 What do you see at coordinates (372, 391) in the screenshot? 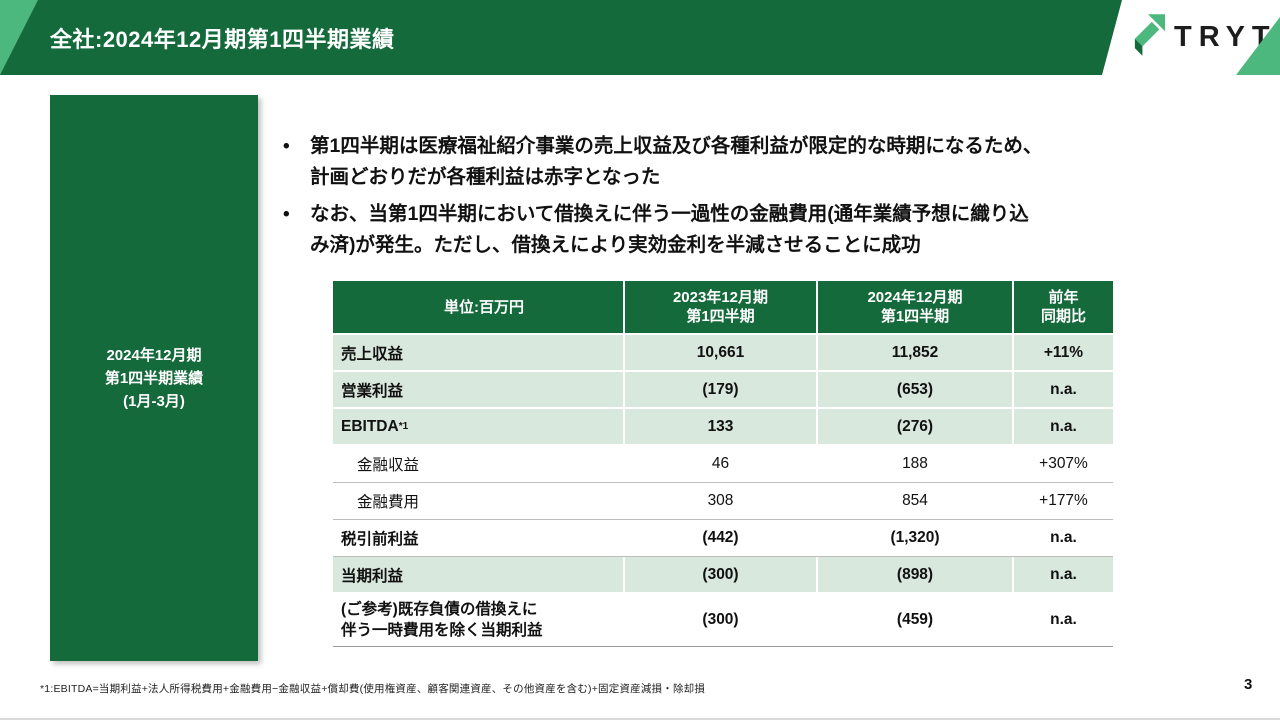
I see `row-label-text: 営業利益` at bounding box center [372, 391].